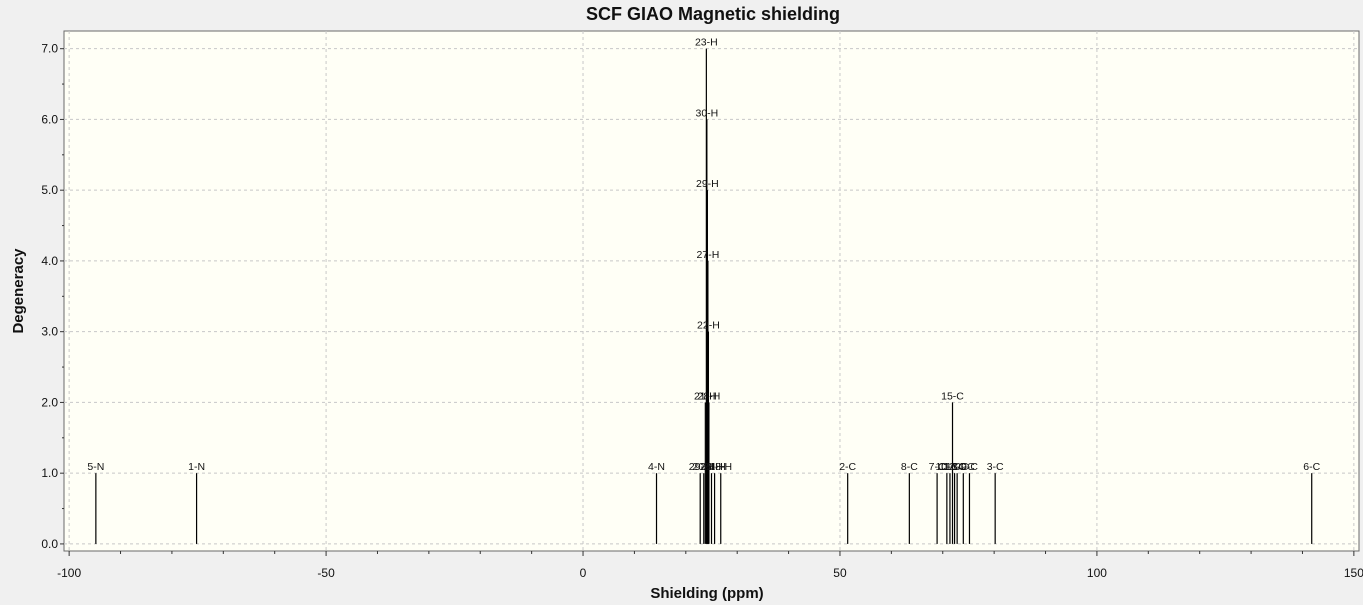 The image size is (1363, 605). What do you see at coordinates (995, 467) in the screenshot?
I see `peak-label: 3-C` at bounding box center [995, 467].